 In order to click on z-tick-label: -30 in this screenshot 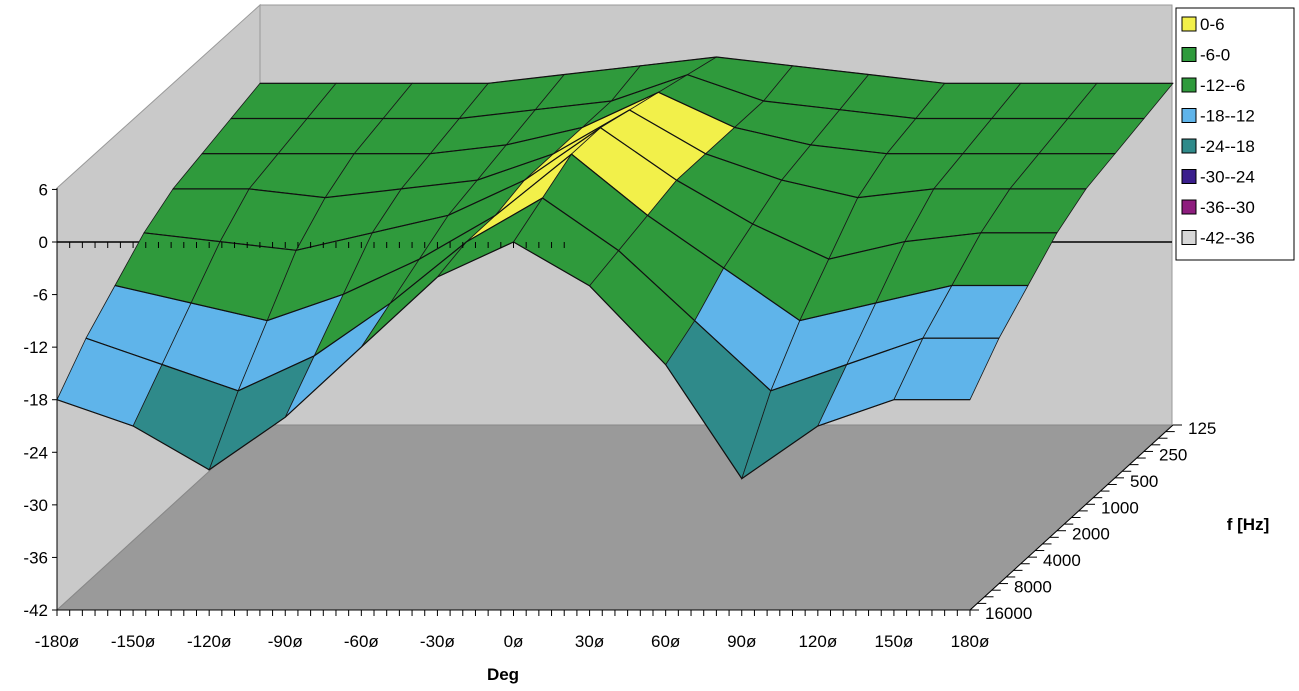, I will do `click(35, 505)`.